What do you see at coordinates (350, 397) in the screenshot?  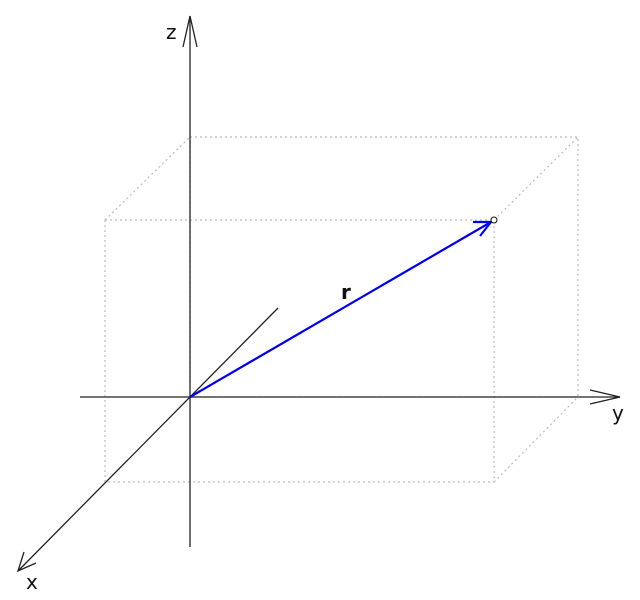 I see `y-axis` at bounding box center [350, 397].